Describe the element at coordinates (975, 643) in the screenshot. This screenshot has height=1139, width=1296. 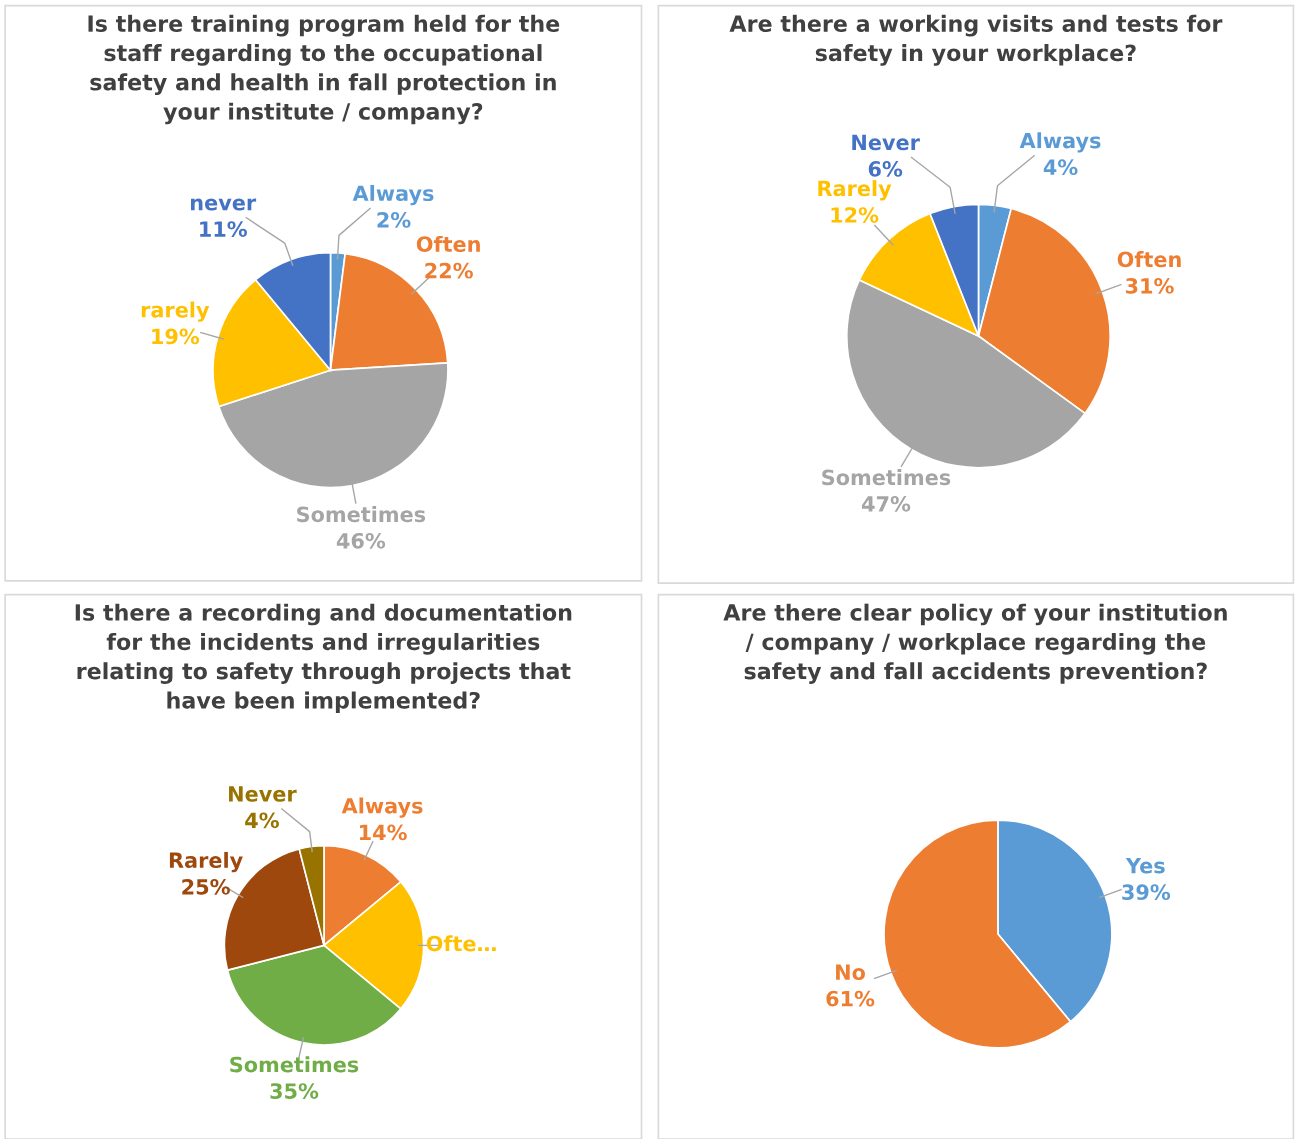
I see `chart-title: Are there clear policy of your institution / company / workplace regarding the safety and fall accidents prevention?` at that location.